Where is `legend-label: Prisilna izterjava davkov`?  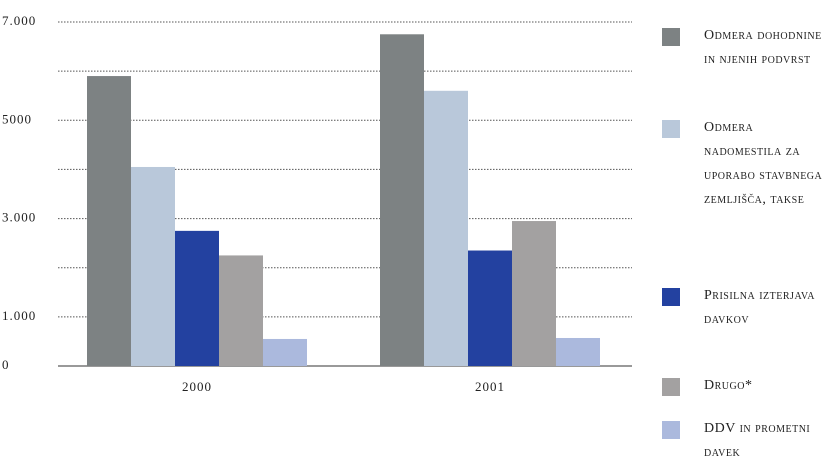 legend-label: Prisilna izterjava davkov is located at coordinates (760, 307).